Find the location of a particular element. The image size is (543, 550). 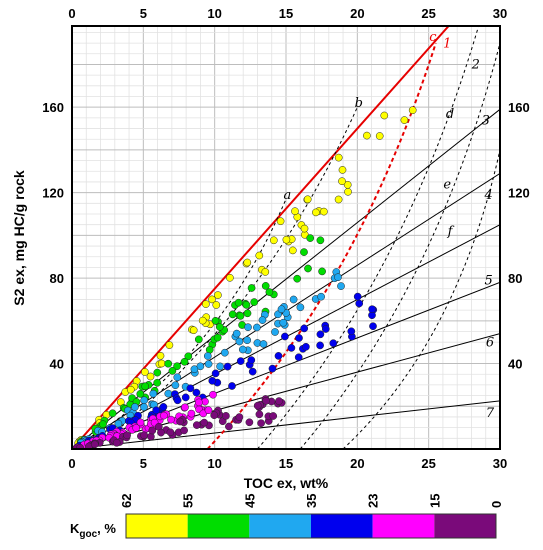

y-tick-label: 120 is located at coordinates (53, 193).